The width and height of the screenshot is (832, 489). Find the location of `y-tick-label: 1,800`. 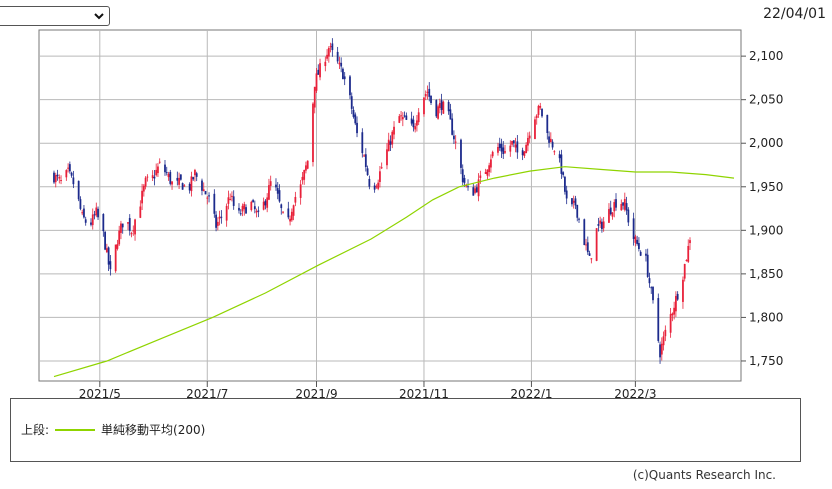

y-tick-label: 1,800 is located at coordinates (766, 317).